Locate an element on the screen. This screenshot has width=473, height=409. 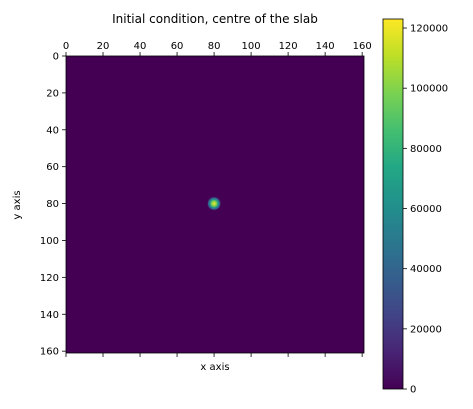
y-axis-label: y axis is located at coordinates (17, 204).